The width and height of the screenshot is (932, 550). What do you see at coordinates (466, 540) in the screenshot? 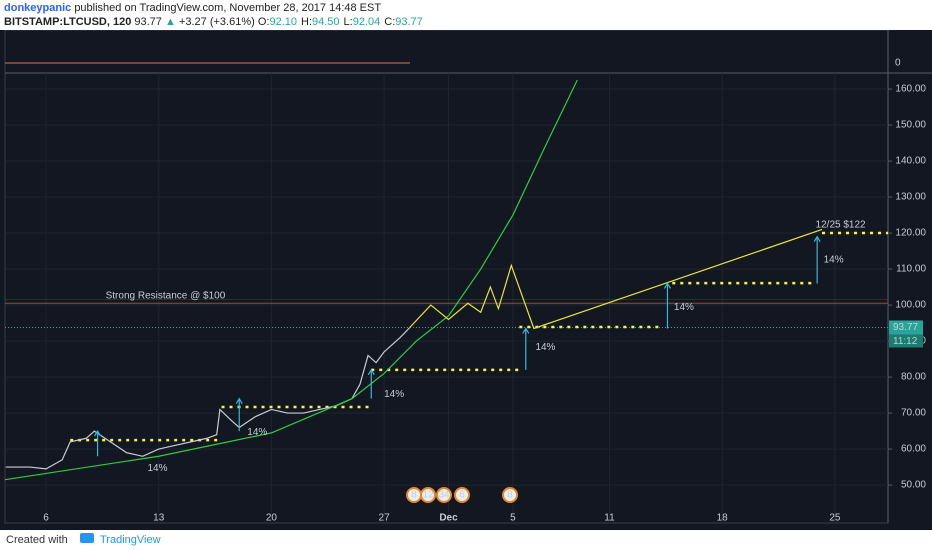
I see `footer: Created with TradingView` at bounding box center [466, 540].